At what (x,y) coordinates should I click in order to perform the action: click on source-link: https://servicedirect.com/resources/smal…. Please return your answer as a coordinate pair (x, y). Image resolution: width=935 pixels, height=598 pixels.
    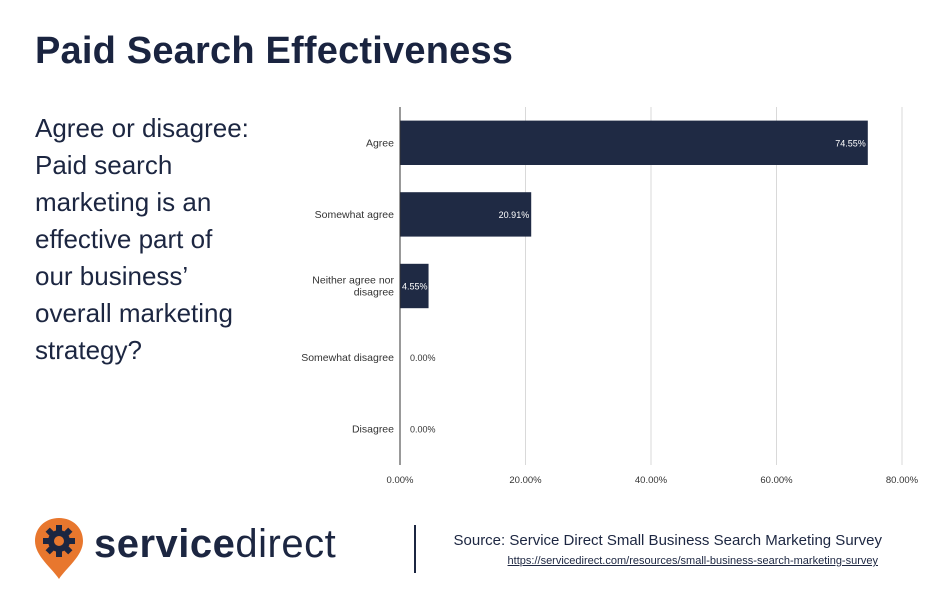
    Looking at the image, I should click on (692, 561).